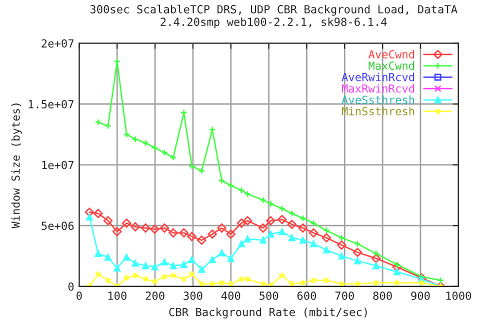  Describe the element at coordinates (79, 296) in the screenshot. I see `x-tick-label: 0` at that location.